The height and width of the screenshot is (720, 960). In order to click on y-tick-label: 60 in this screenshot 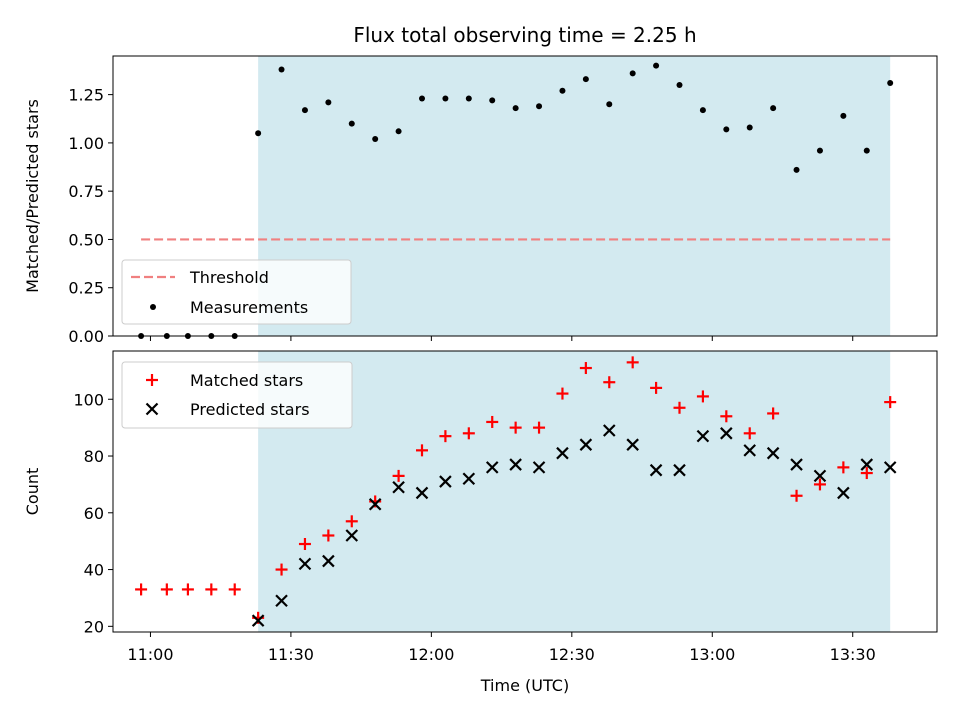, I will do `click(94, 513)`.